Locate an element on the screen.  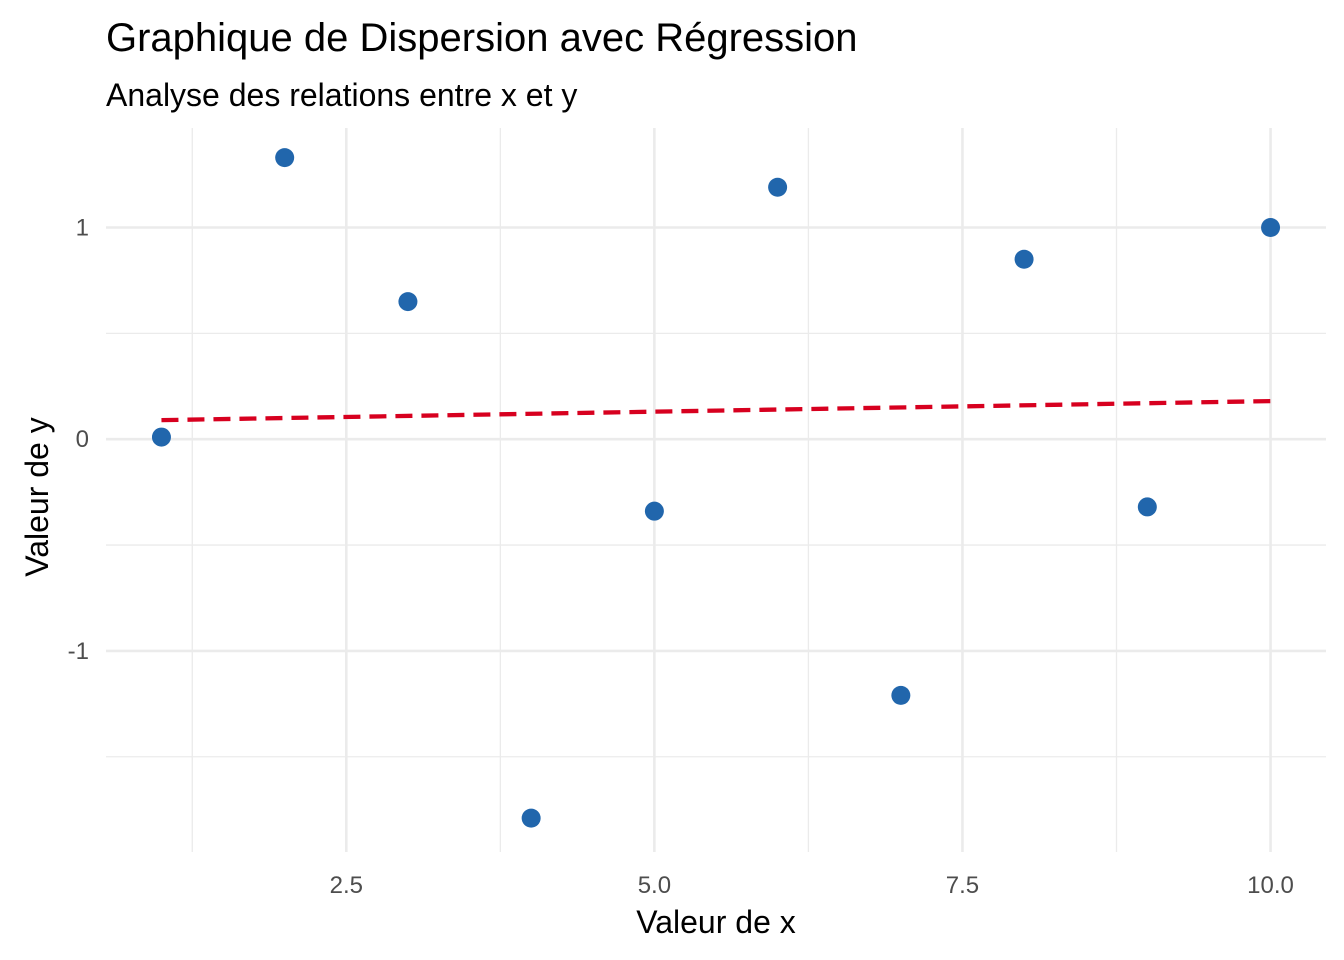
y-axis-title: Valeur de y is located at coordinates (37, 497).